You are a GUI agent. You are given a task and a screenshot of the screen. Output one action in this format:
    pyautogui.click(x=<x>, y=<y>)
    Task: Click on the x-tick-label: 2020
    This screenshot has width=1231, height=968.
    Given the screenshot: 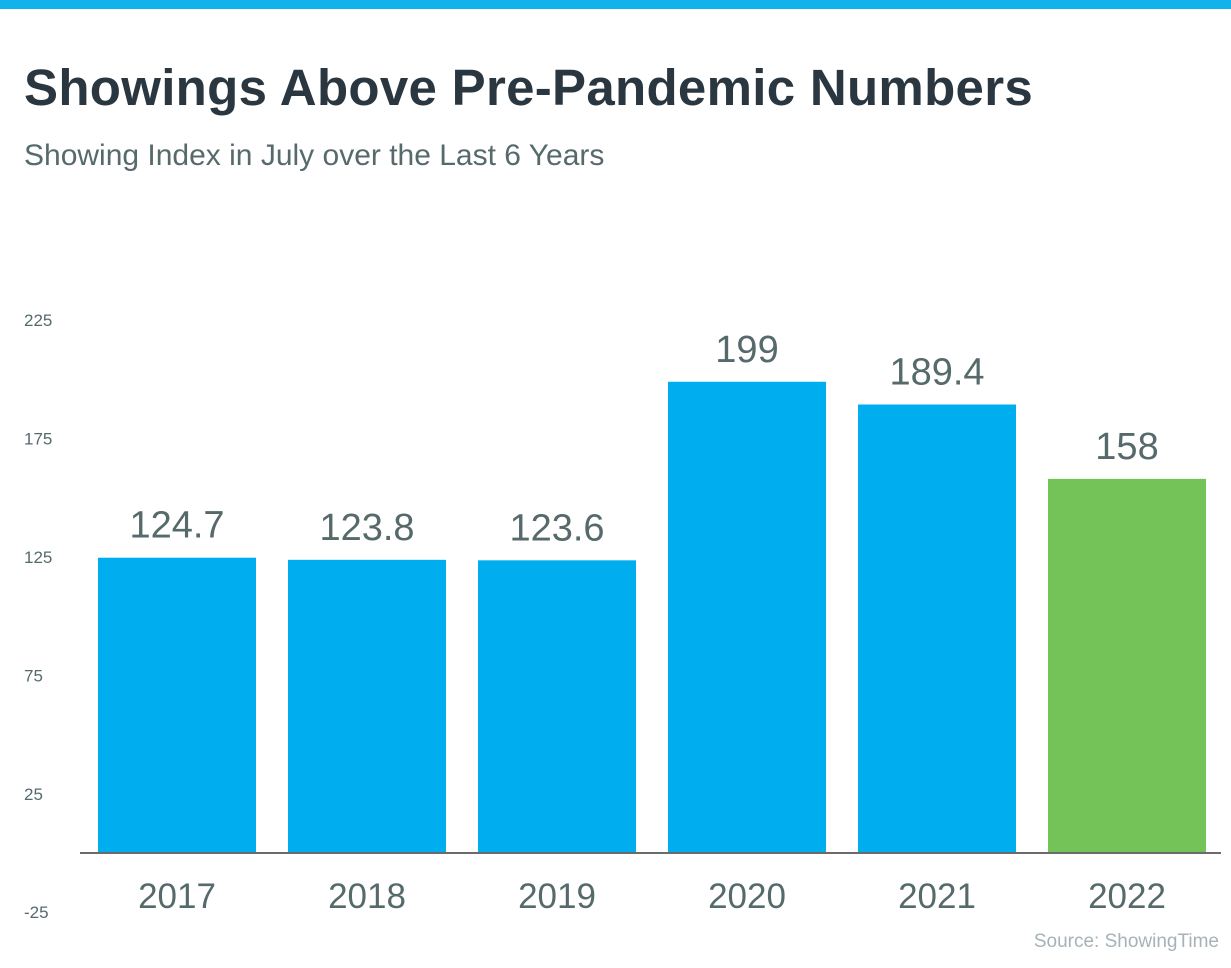 What is the action you would take?
    pyautogui.click(x=747, y=896)
    